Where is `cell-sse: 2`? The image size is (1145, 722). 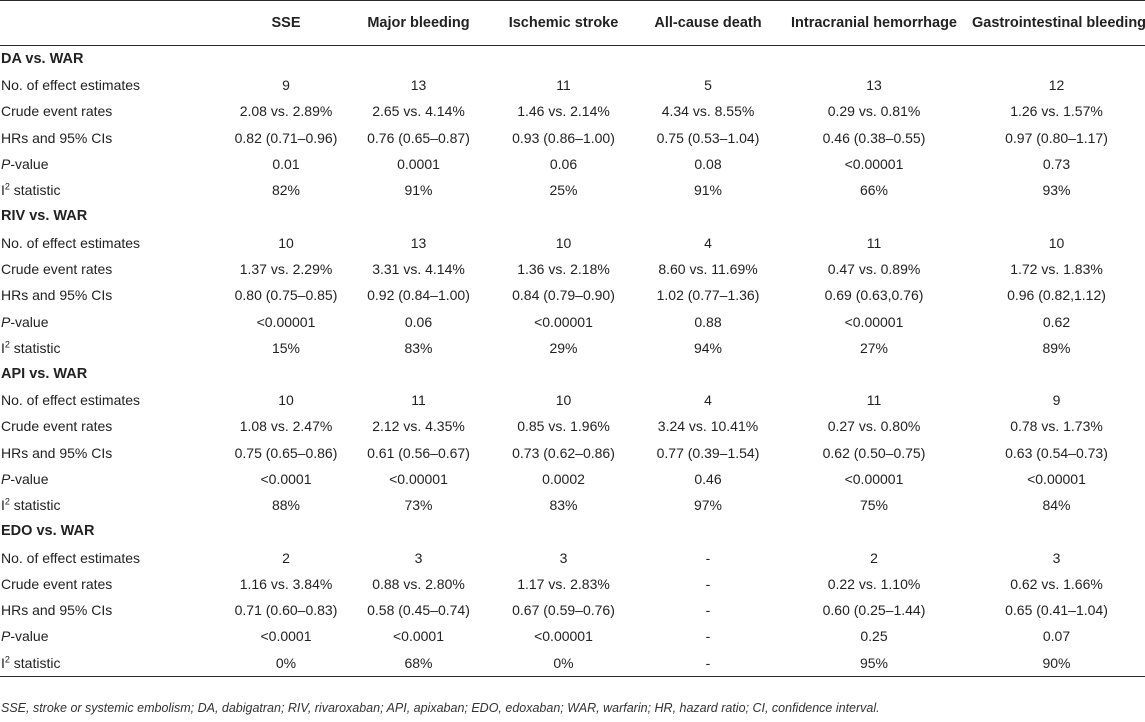 cell-sse: 2 is located at coordinates (286, 557).